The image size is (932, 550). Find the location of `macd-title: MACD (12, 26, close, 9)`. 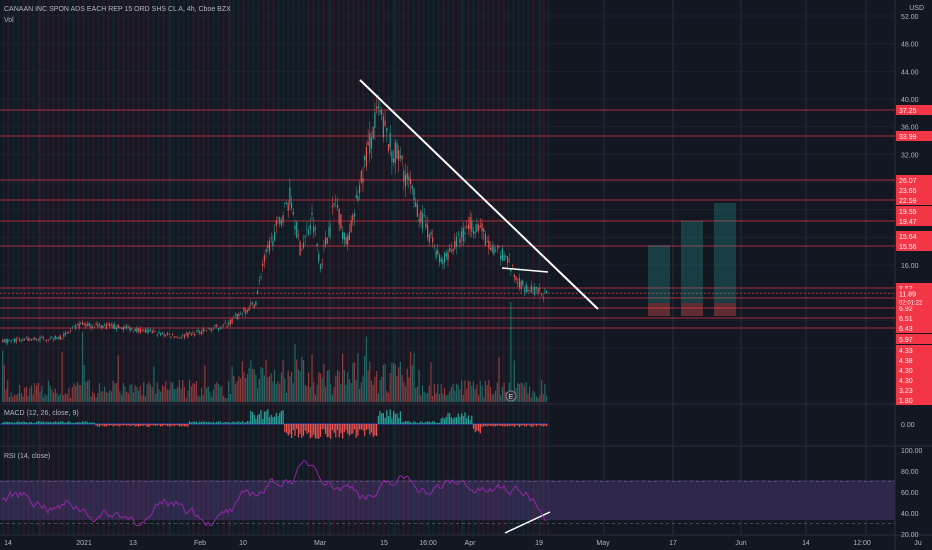

macd-title: MACD (12, 26, close, 9) is located at coordinates (41, 413).